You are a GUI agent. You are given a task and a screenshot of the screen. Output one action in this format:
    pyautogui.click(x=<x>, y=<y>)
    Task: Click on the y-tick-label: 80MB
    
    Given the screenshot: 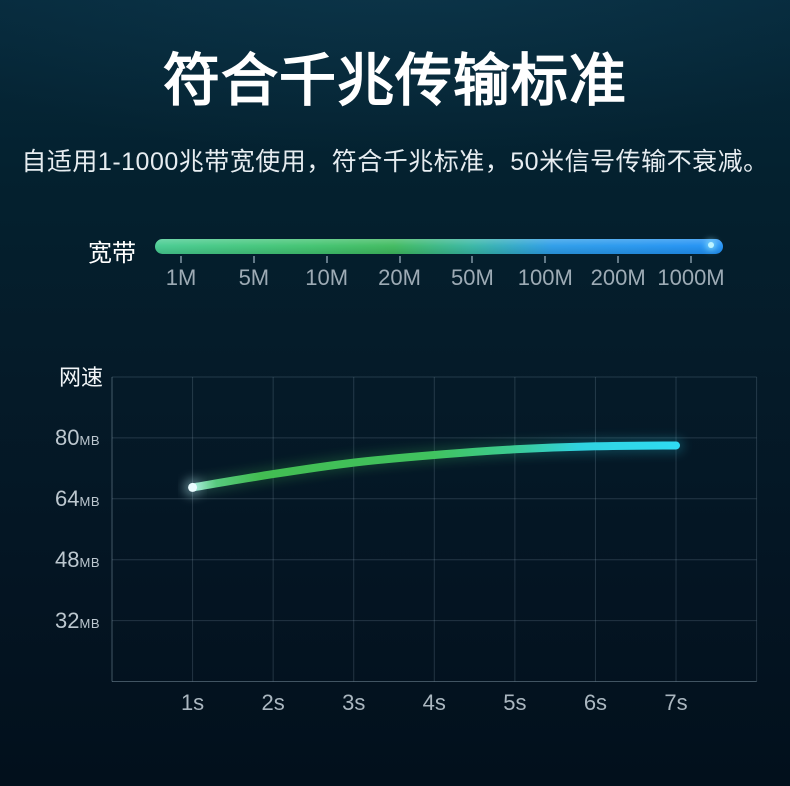 What is the action you would take?
    pyautogui.click(x=63, y=437)
    